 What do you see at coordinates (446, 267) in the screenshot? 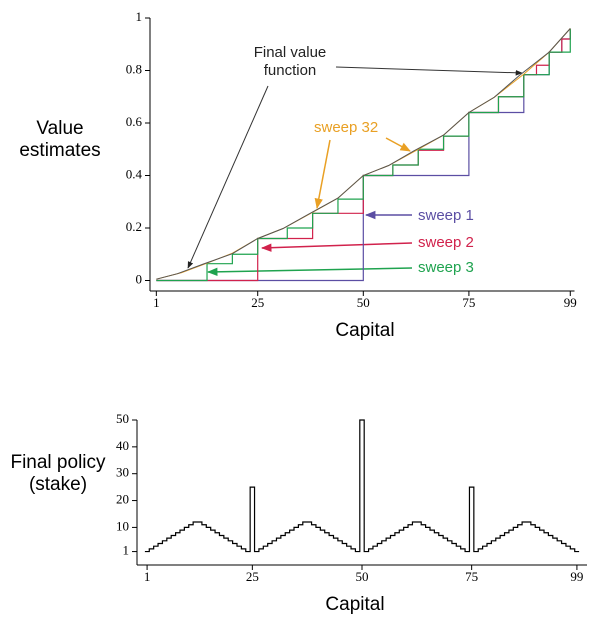
I see `annotation: sweep 3` at bounding box center [446, 267].